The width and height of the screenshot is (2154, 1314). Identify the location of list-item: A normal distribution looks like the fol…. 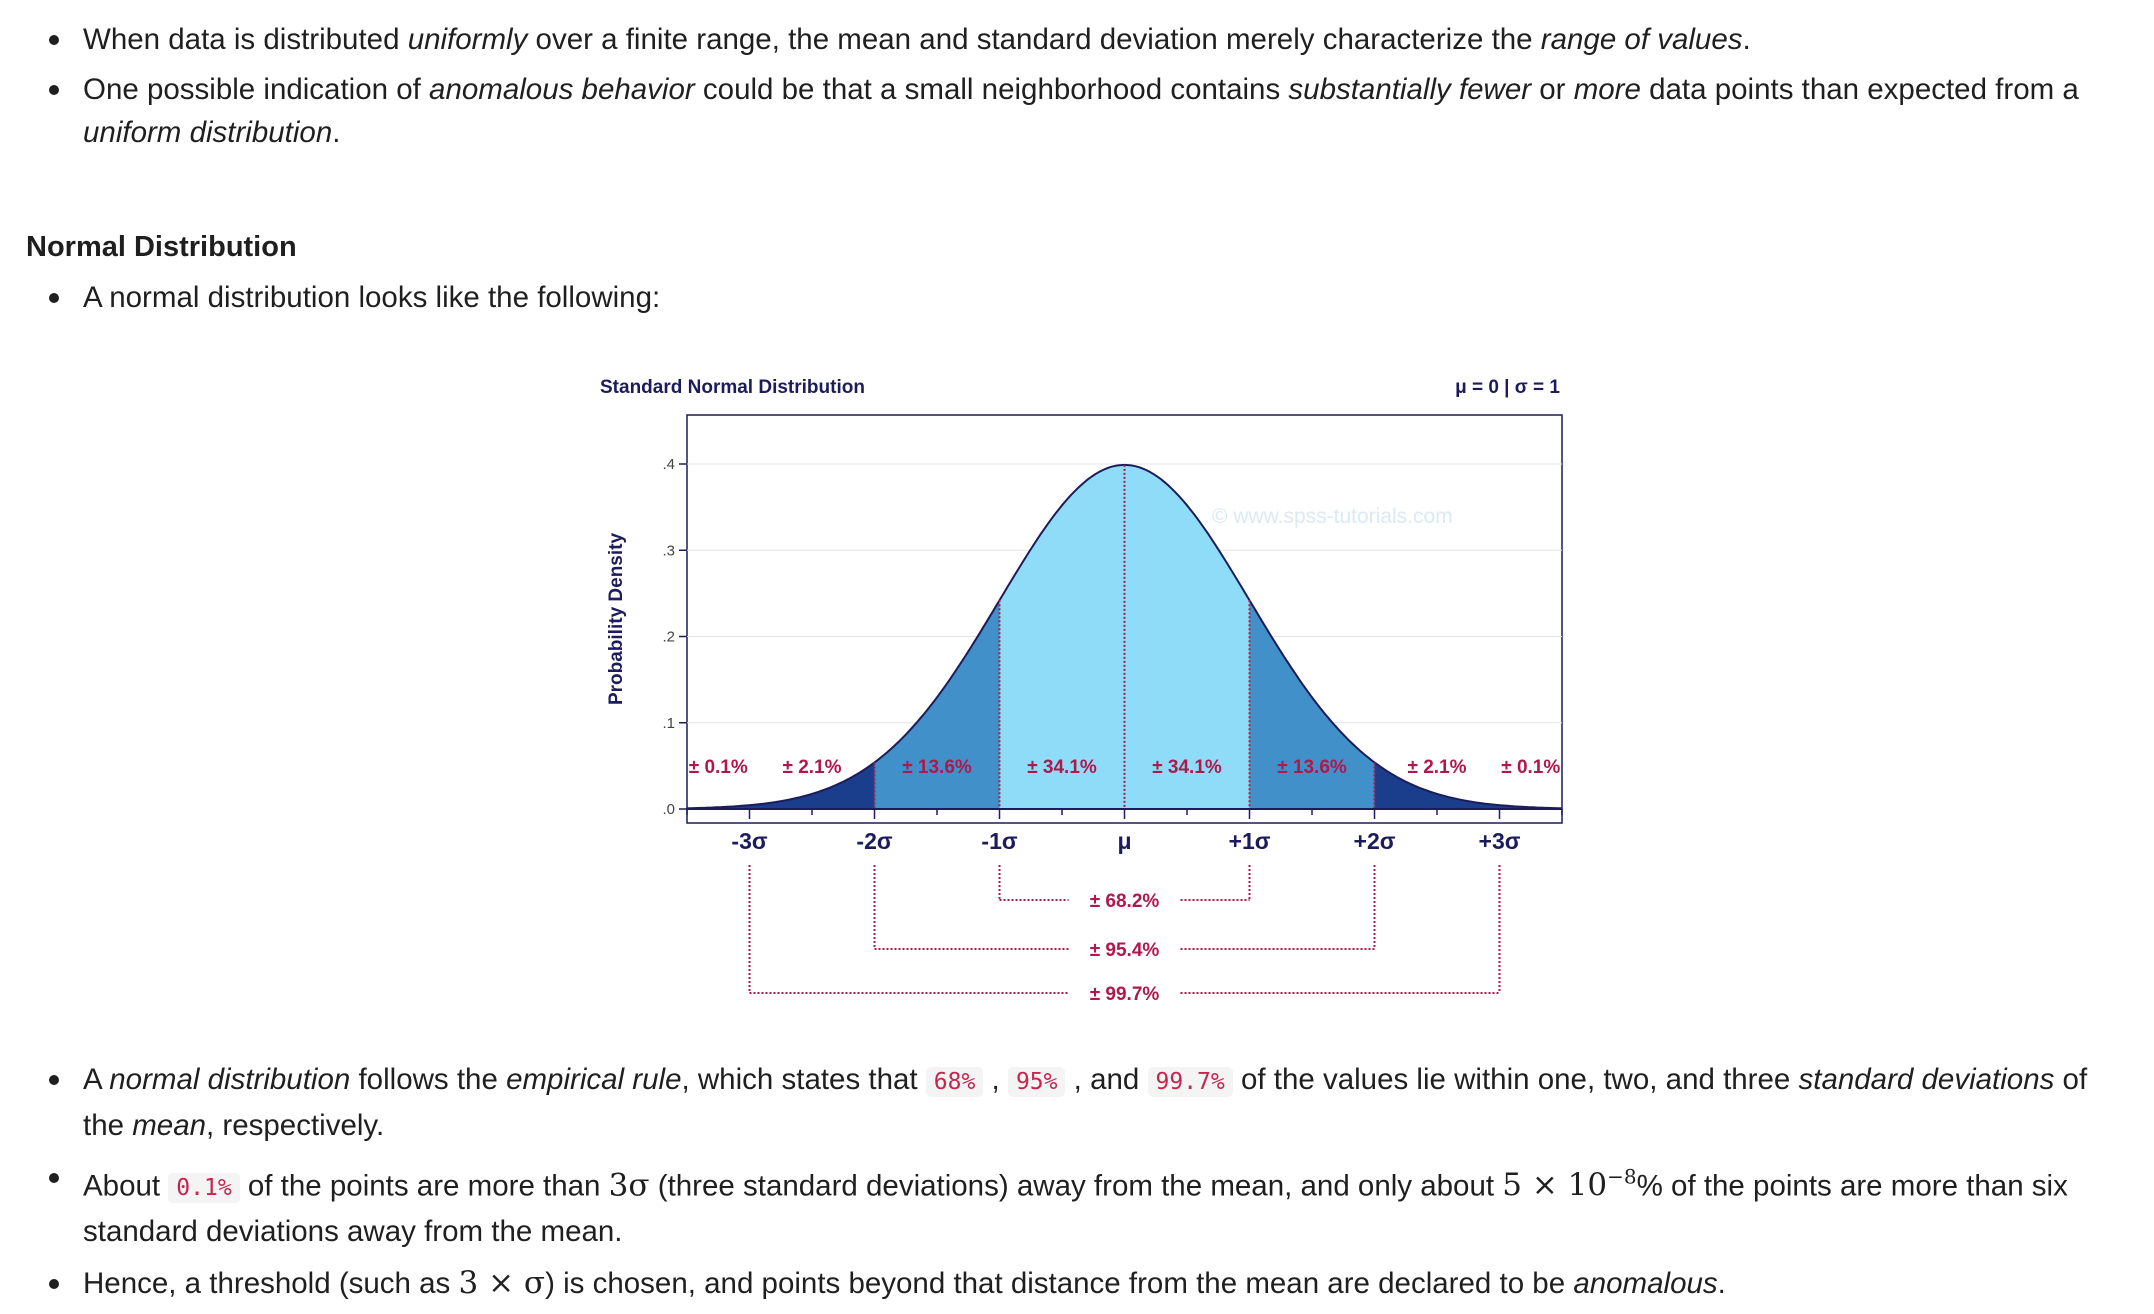
(1077, 297).